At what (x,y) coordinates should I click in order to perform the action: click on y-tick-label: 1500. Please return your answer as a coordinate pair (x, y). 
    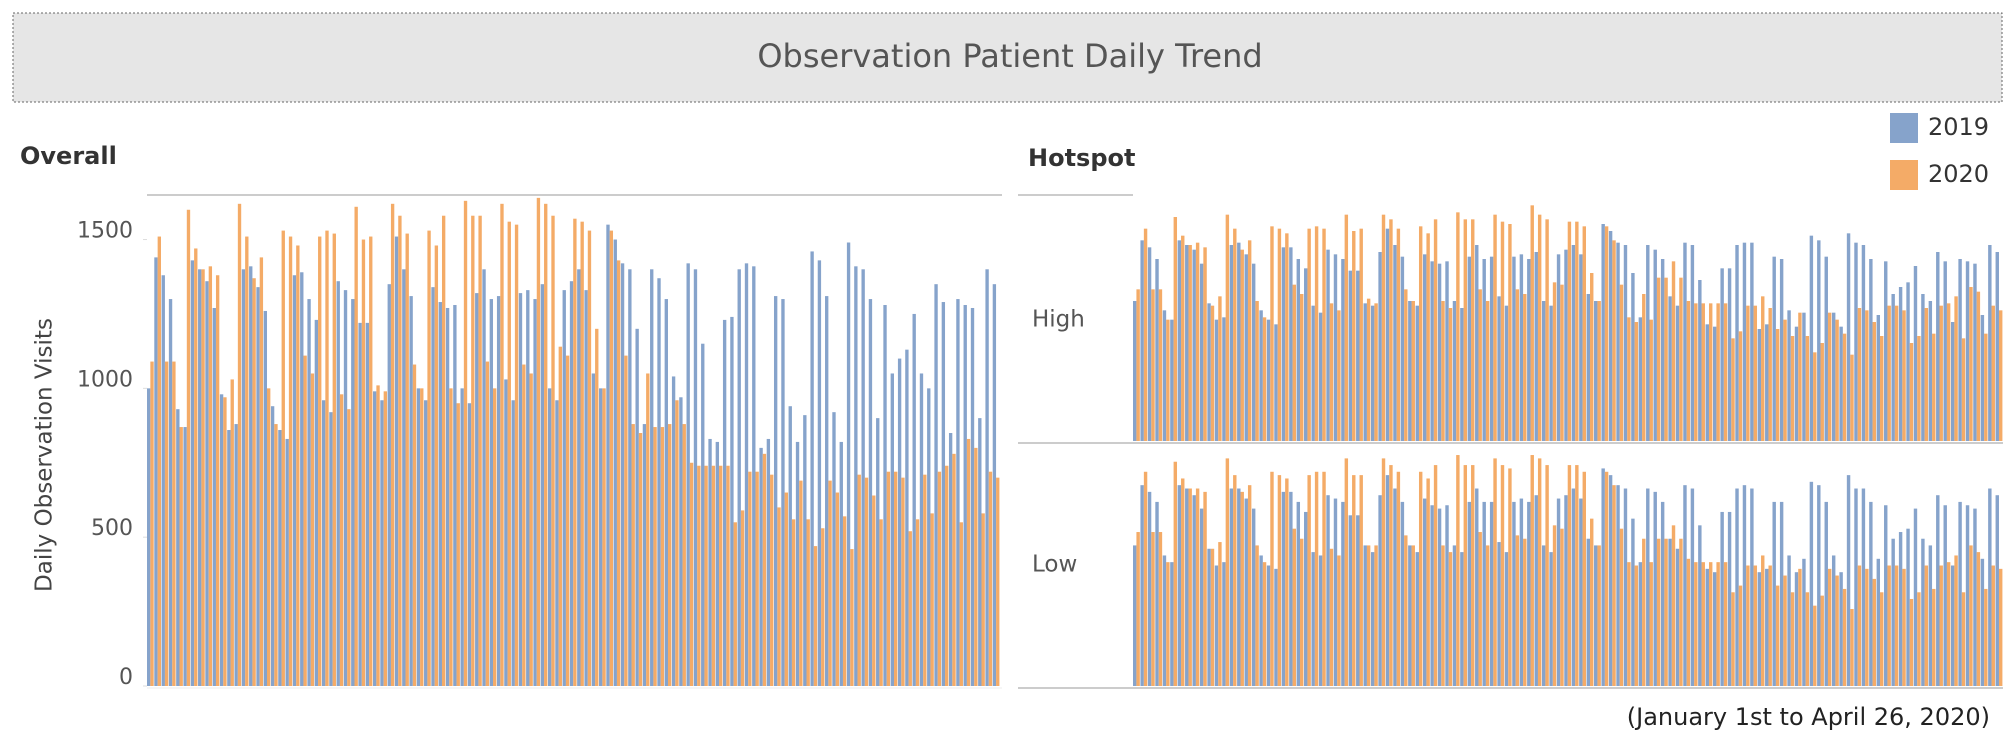
    Looking at the image, I should click on (105, 231).